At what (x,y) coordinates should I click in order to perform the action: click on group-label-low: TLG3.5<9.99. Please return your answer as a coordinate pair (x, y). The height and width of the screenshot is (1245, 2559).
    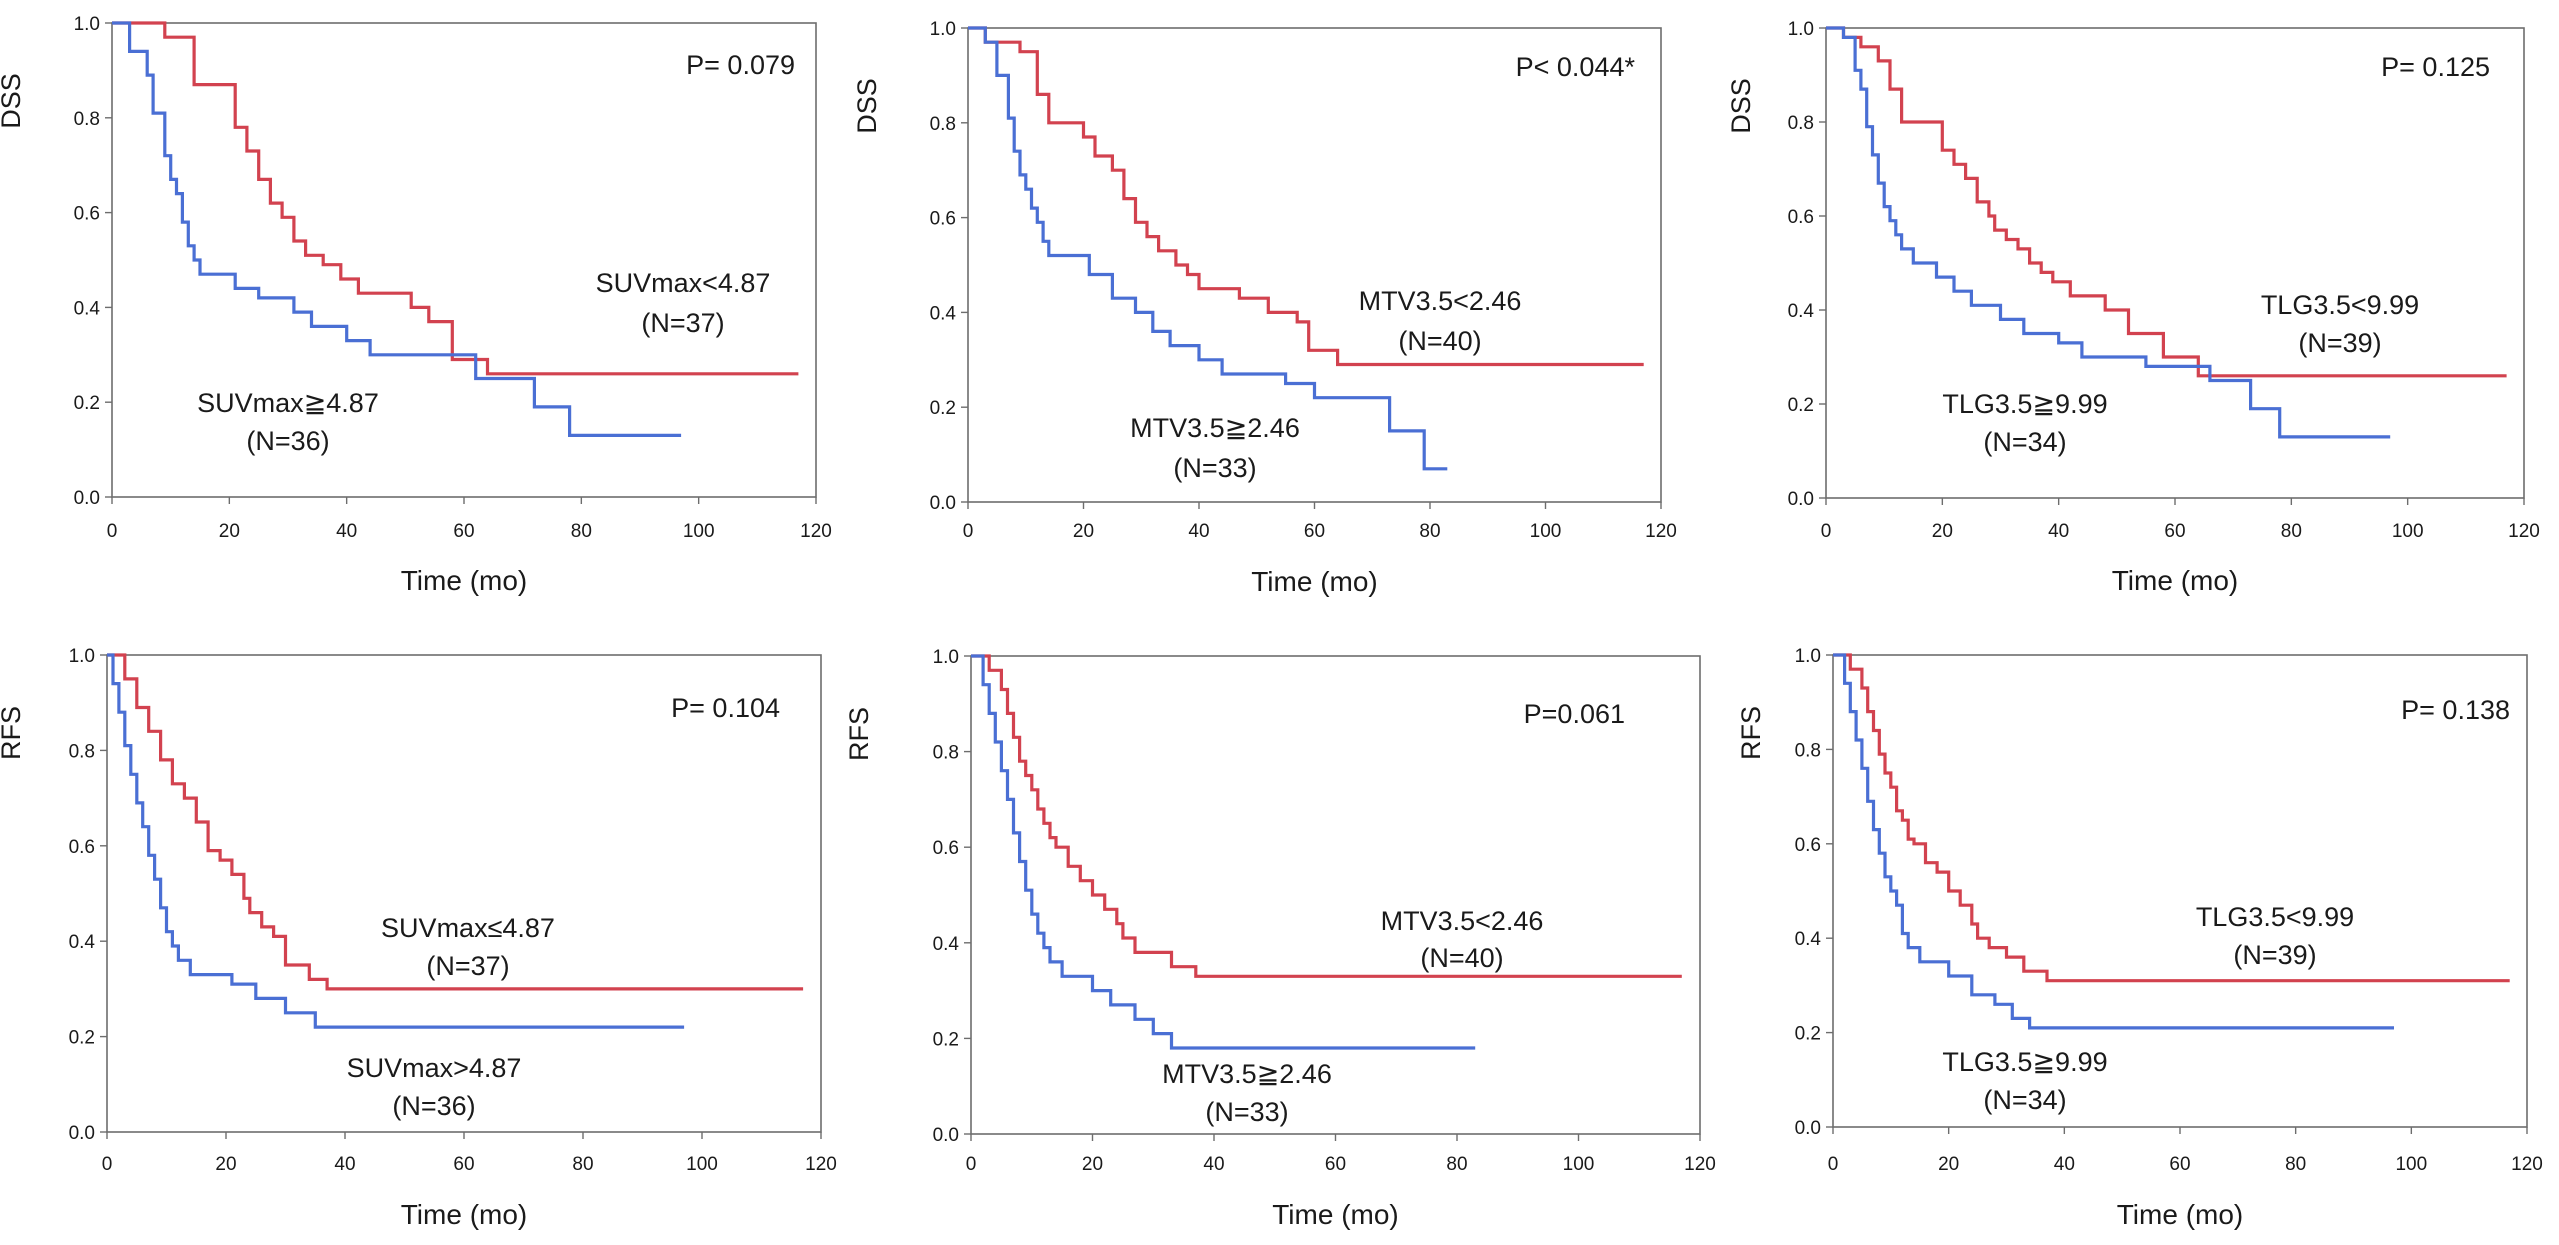
    Looking at the image, I should click on (2275, 917).